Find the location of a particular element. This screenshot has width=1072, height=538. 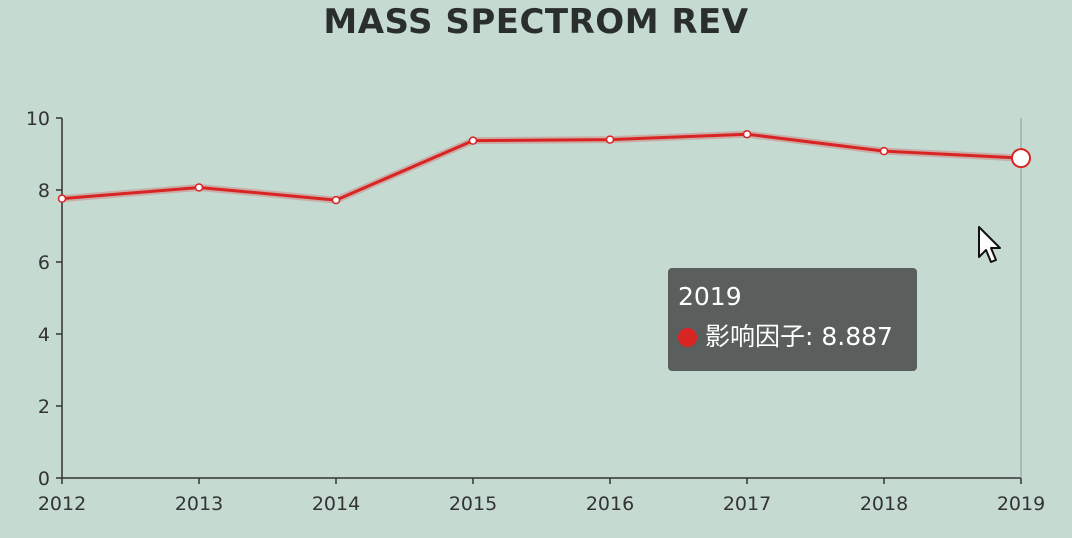

x-tick-label: 2019 is located at coordinates (1021, 504).